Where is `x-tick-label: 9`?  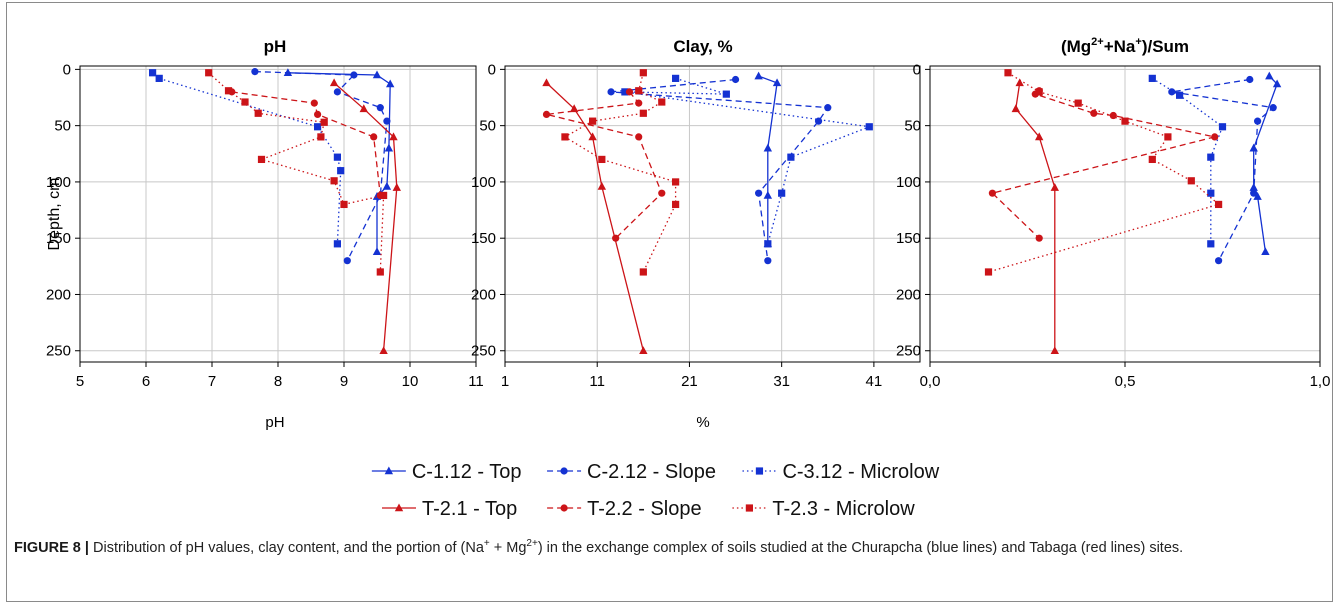 x-tick-label: 9 is located at coordinates (344, 381).